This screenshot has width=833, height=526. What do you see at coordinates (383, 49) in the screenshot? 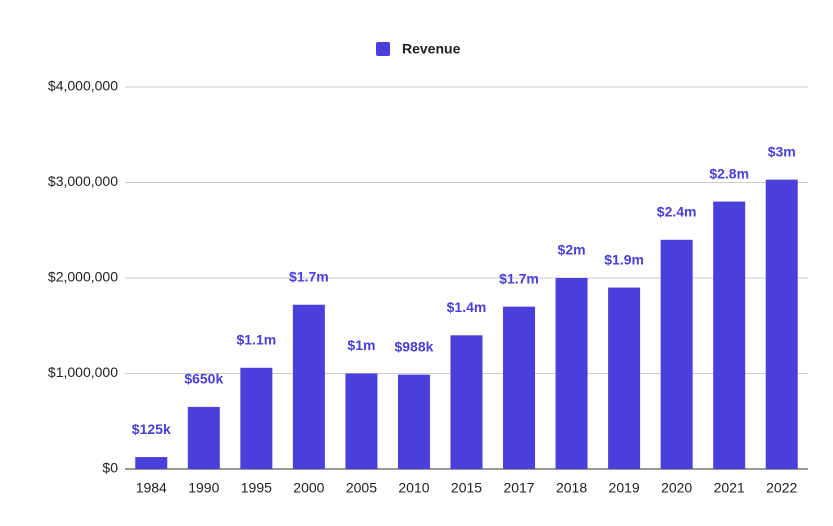
I see `legend-swatch` at bounding box center [383, 49].